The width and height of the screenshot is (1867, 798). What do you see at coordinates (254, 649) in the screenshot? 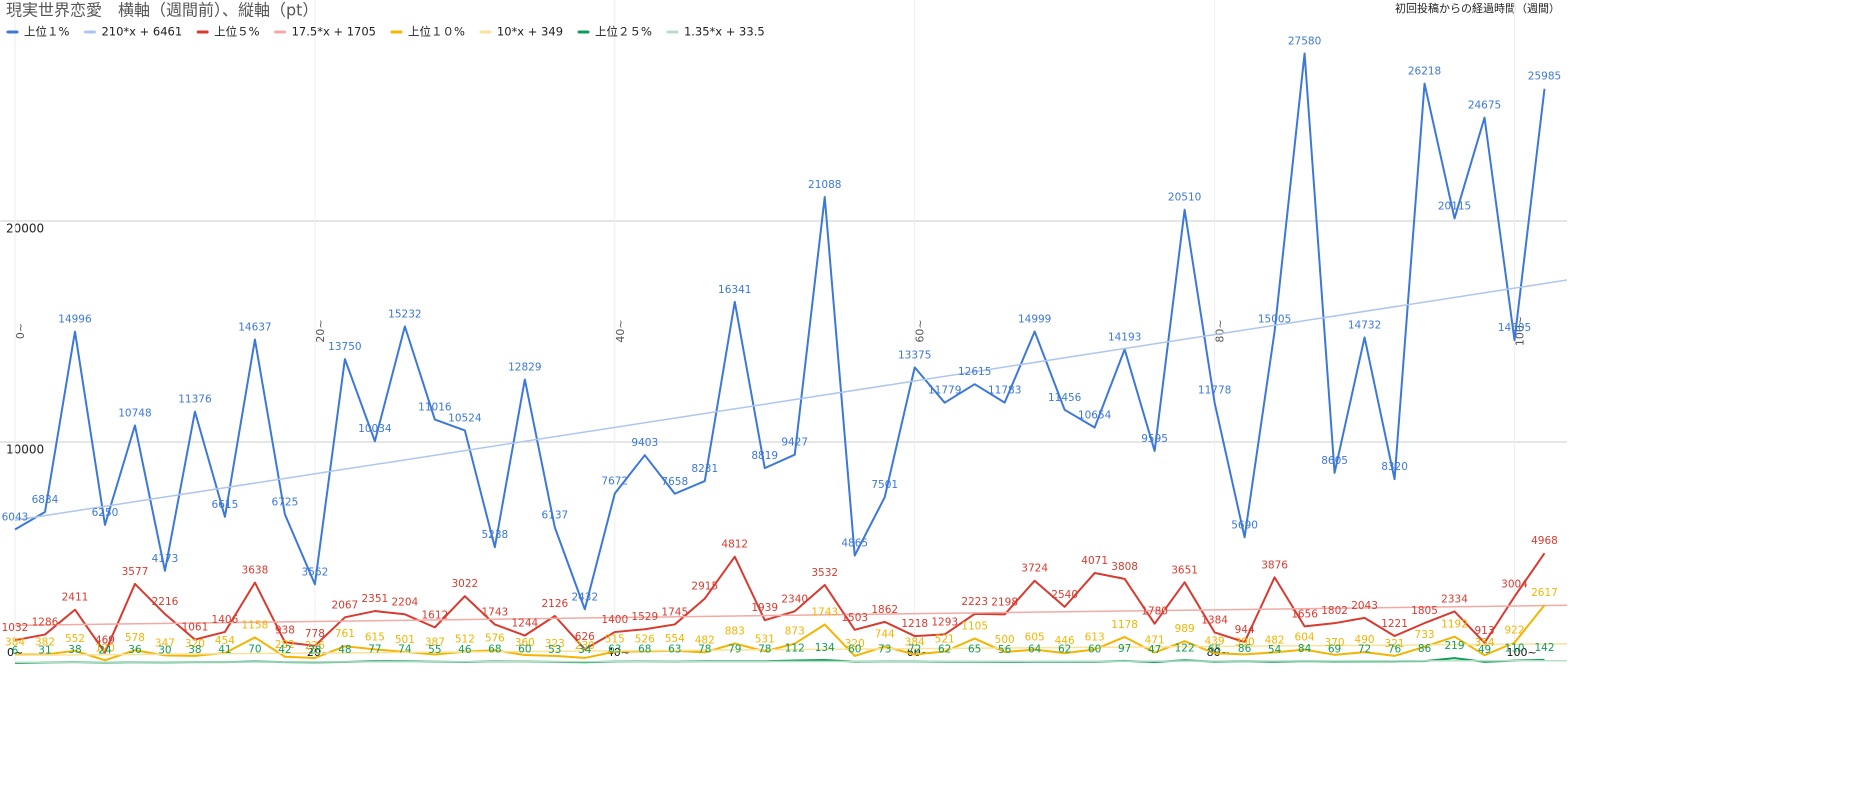
I see `data-label: 70` at bounding box center [254, 649].